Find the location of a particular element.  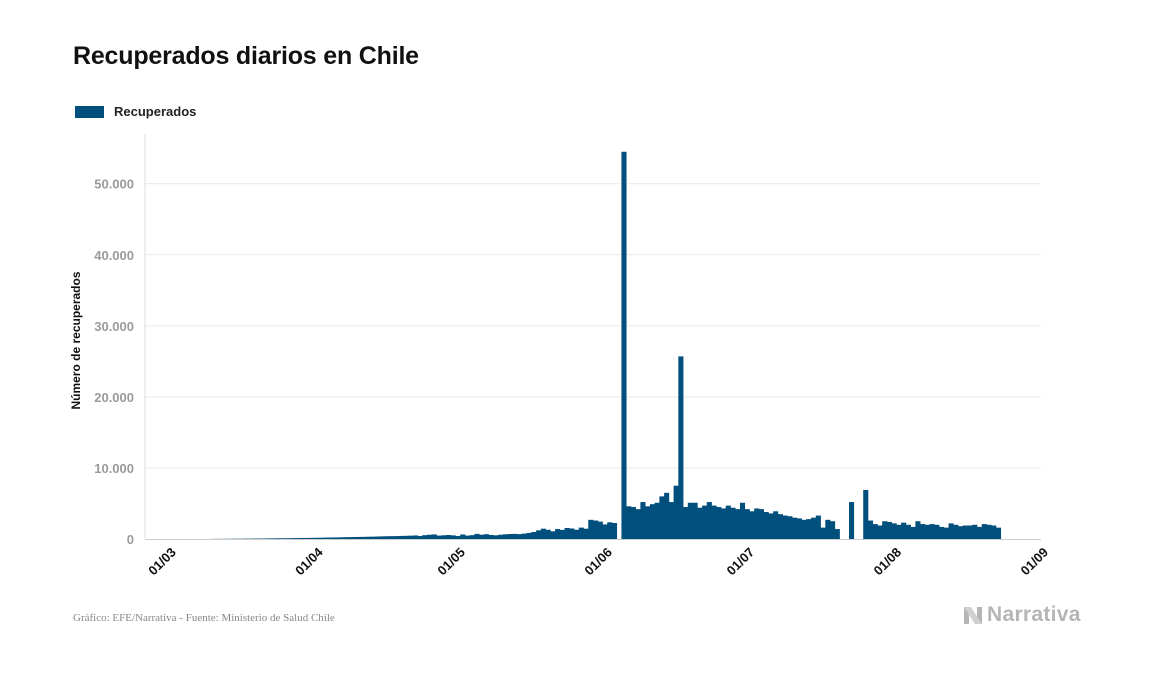

y-tick-label: 10.000 is located at coordinates (114, 468).